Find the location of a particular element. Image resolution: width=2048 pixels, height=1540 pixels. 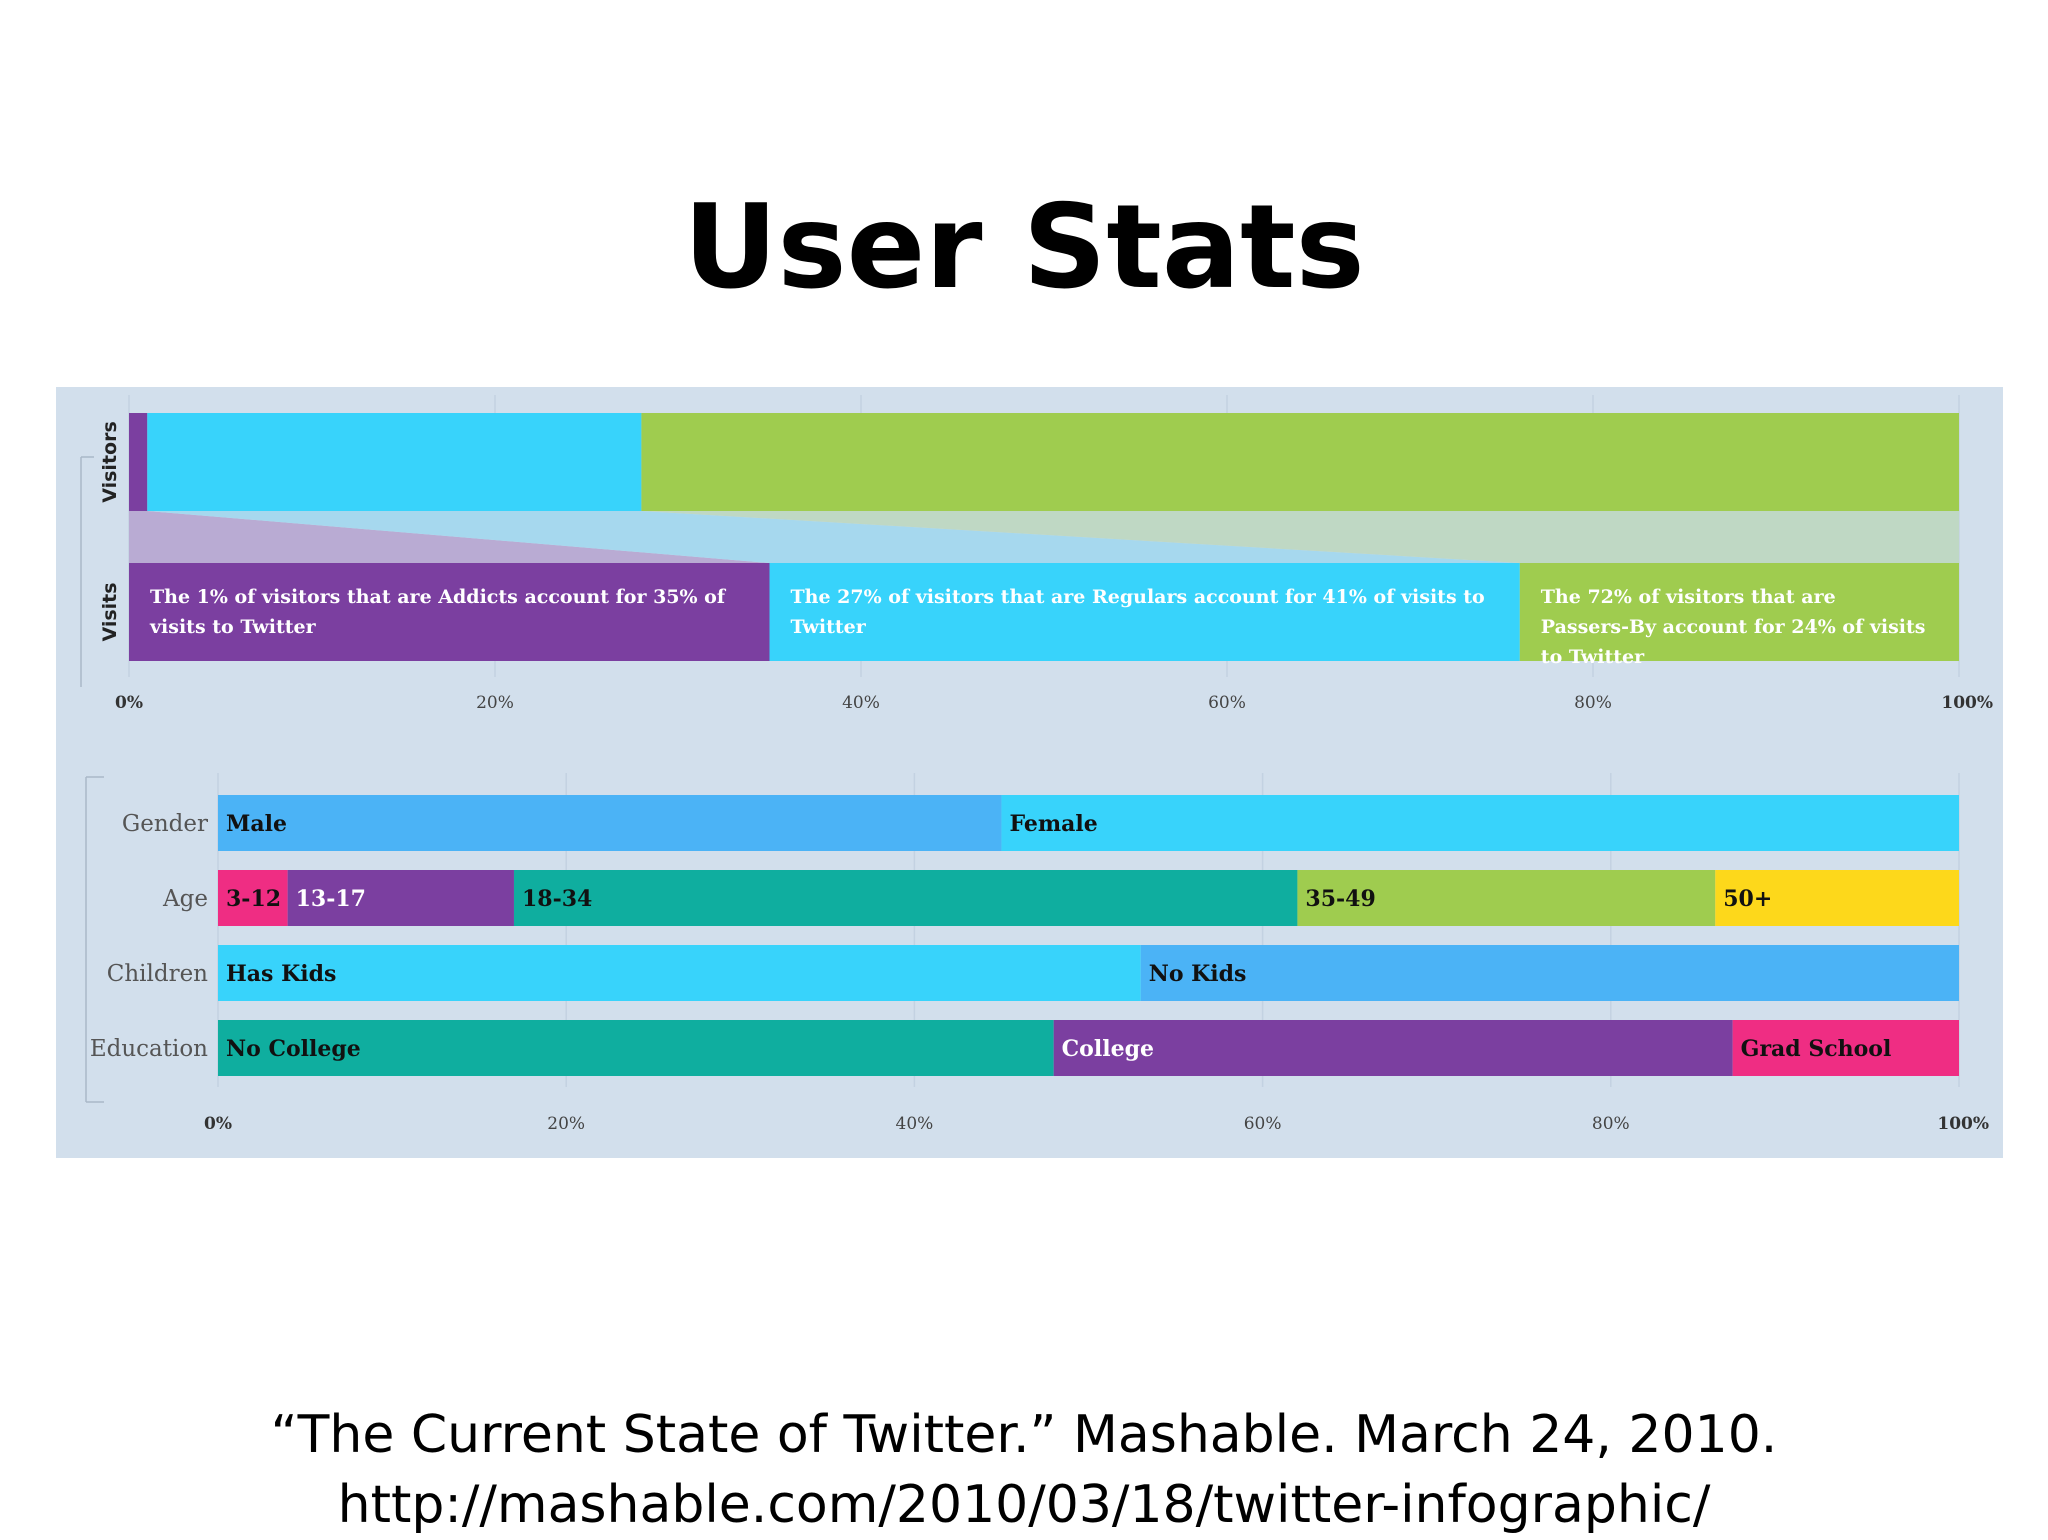

demographic-segment-label: Grad School is located at coordinates (1816, 1049).